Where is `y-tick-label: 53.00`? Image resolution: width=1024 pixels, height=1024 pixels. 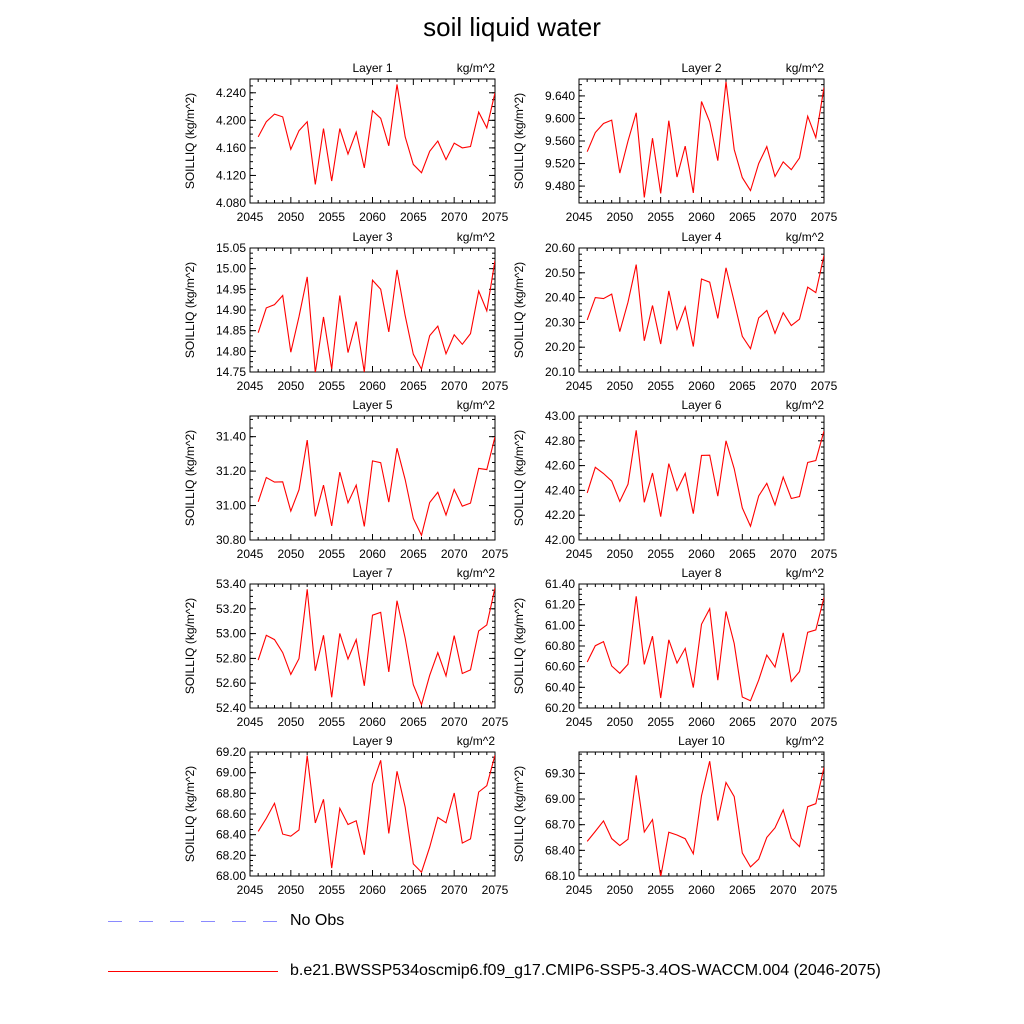 y-tick-label: 53.00 is located at coordinates (231, 634).